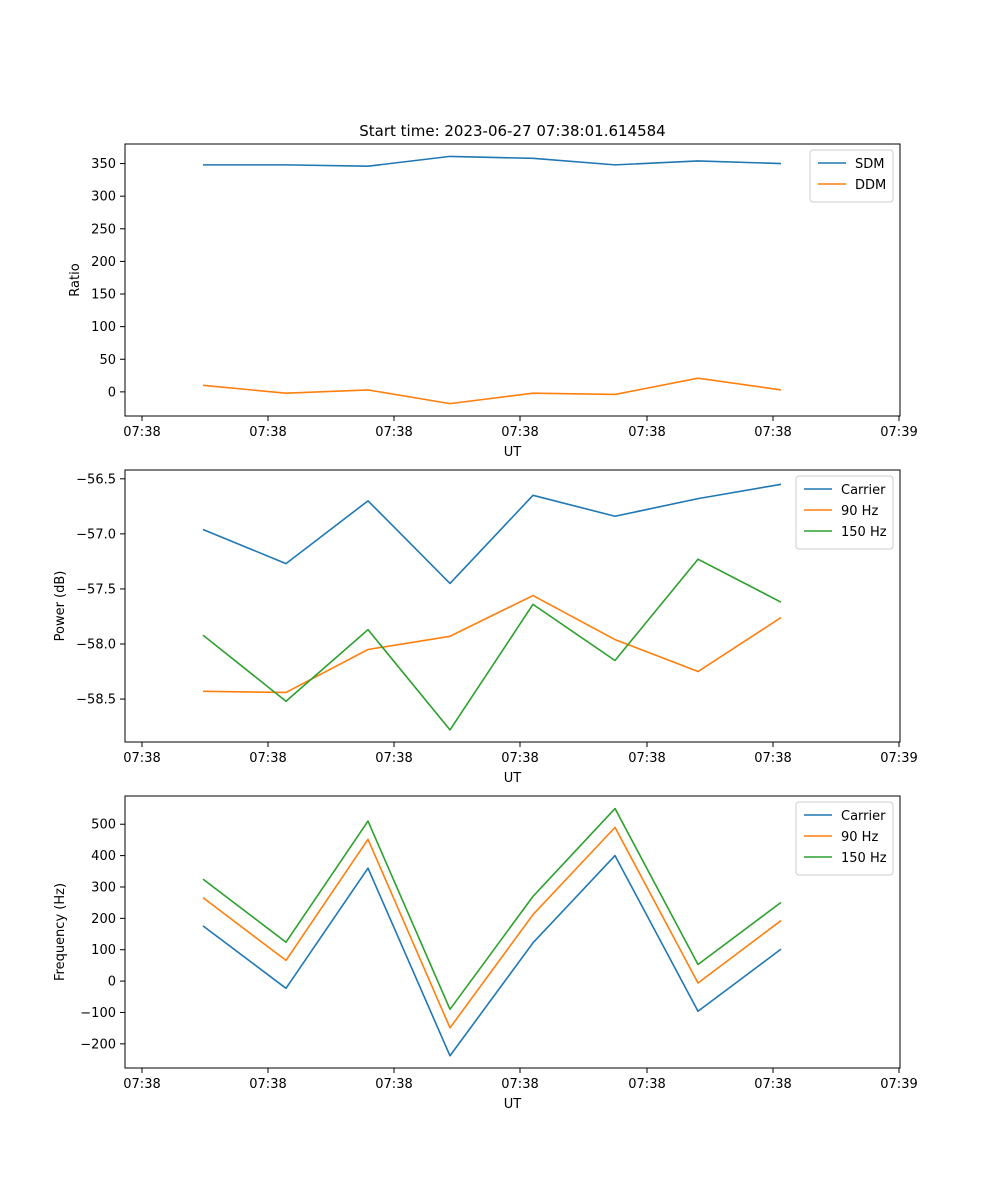 Image resolution: width=1000 pixels, height=1200 pixels. What do you see at coordinates (103, 229) in the screenshot?
I see `y-tick-label: 250` at bounding box center [103, 229].